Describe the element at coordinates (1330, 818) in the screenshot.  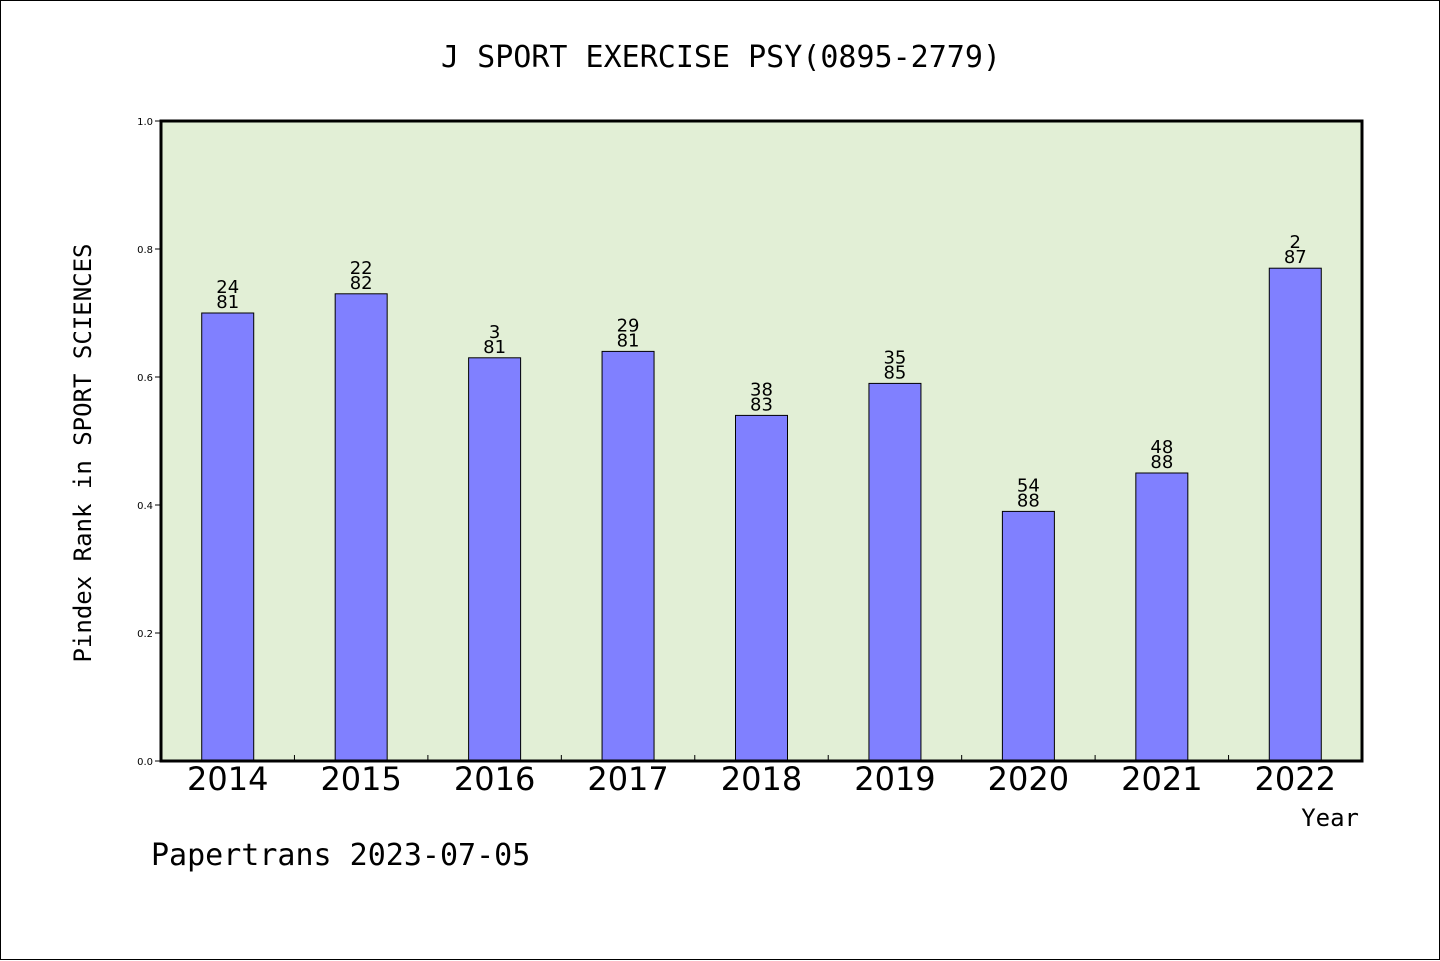
I see `x-axis-label: Year` at that location.